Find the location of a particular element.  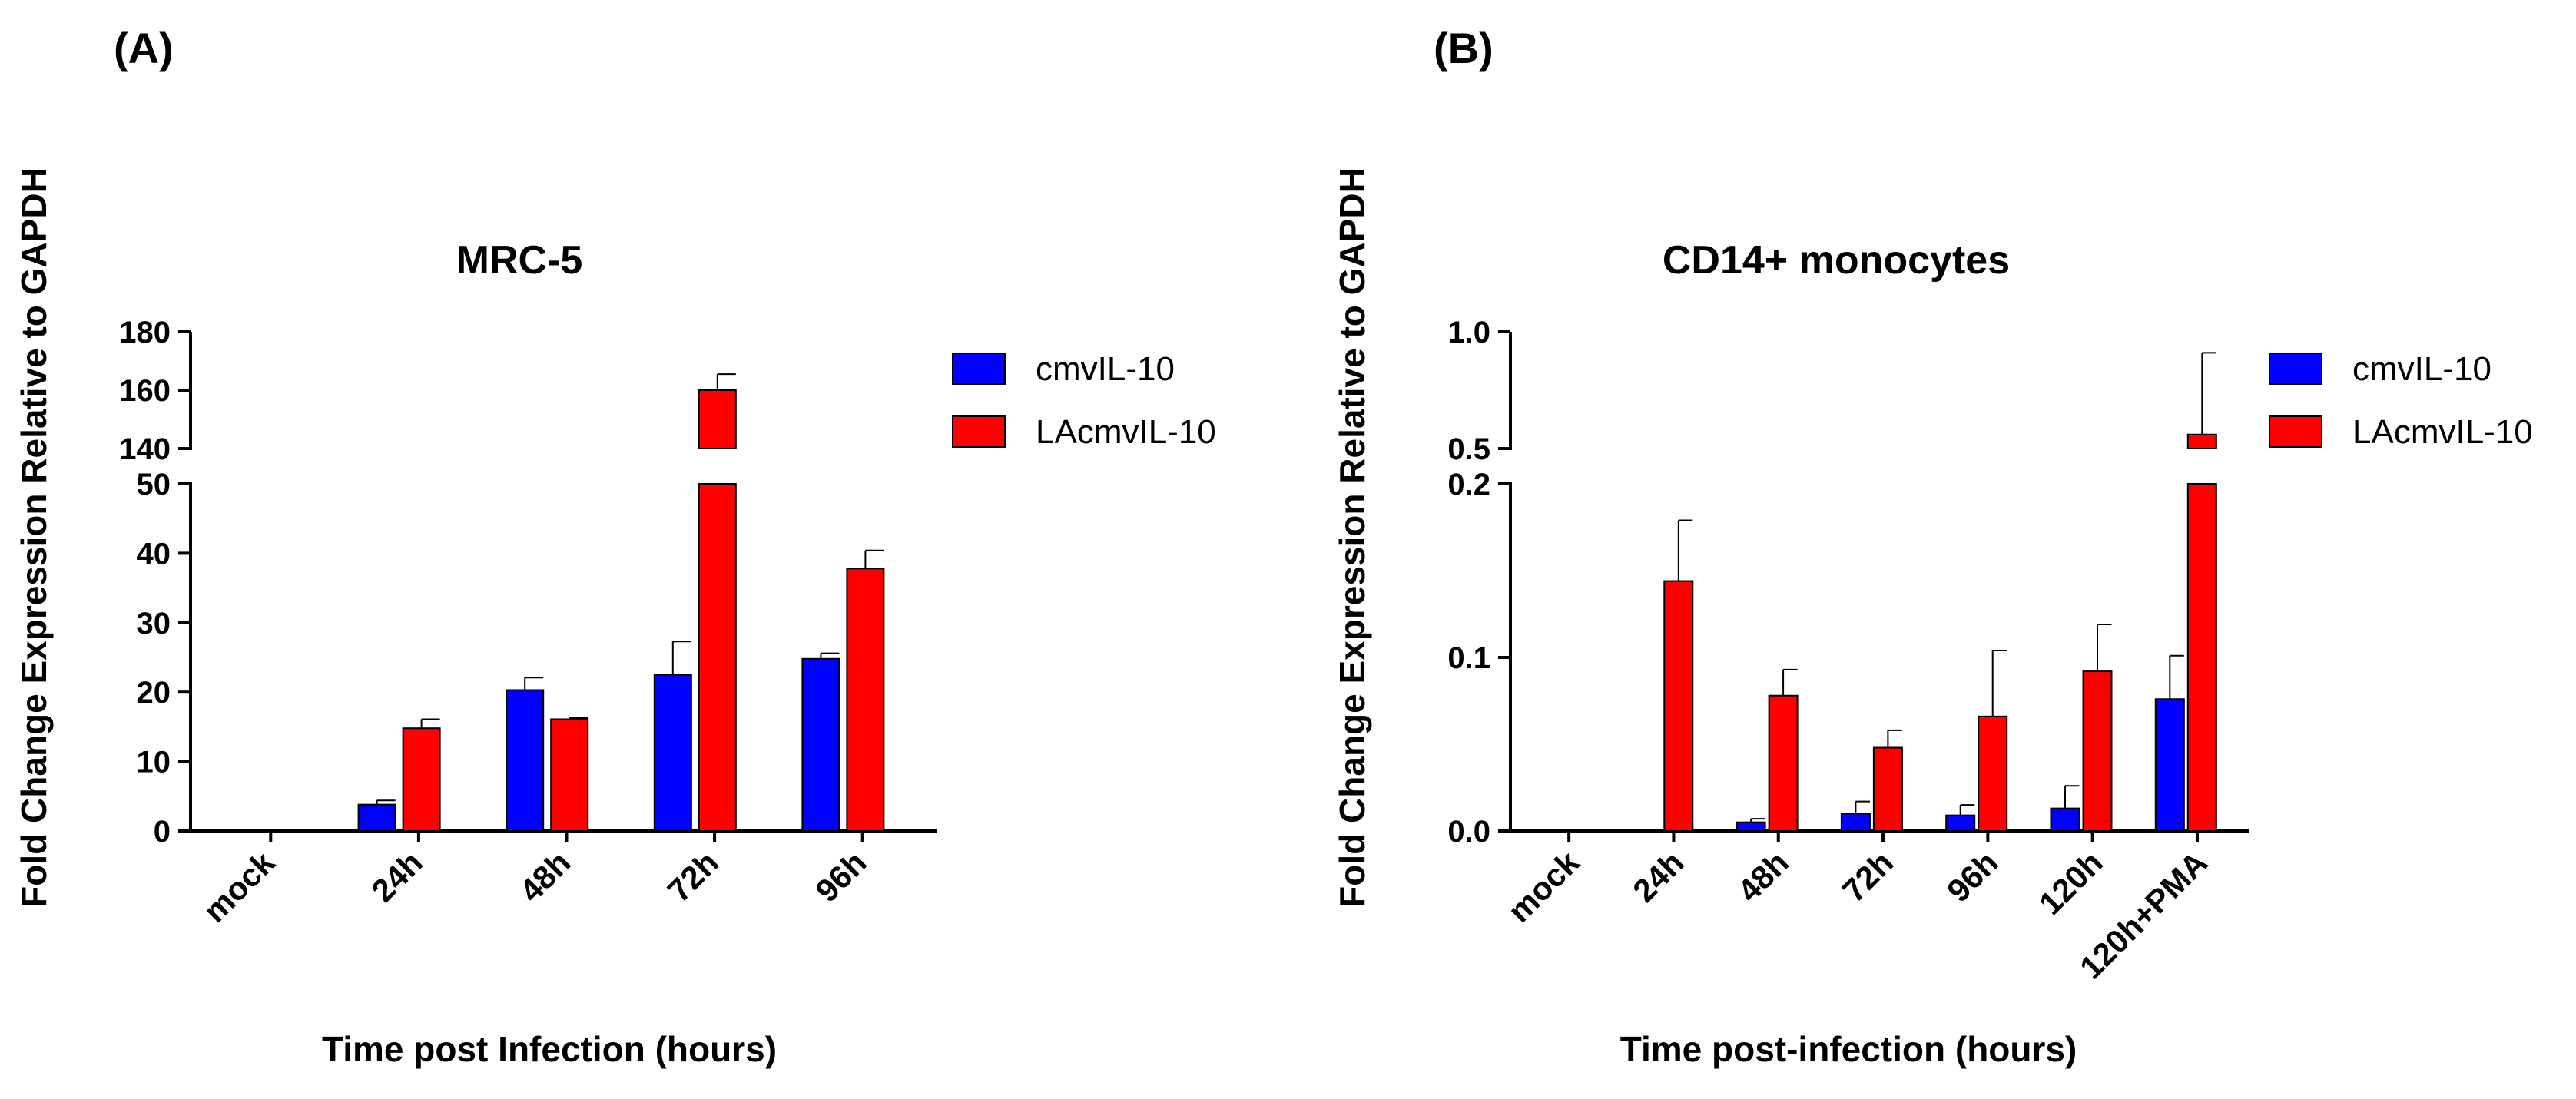

y-axis-label-a: Fold Change Expression Relative to GAPDH is located at coordinates (34, 537).